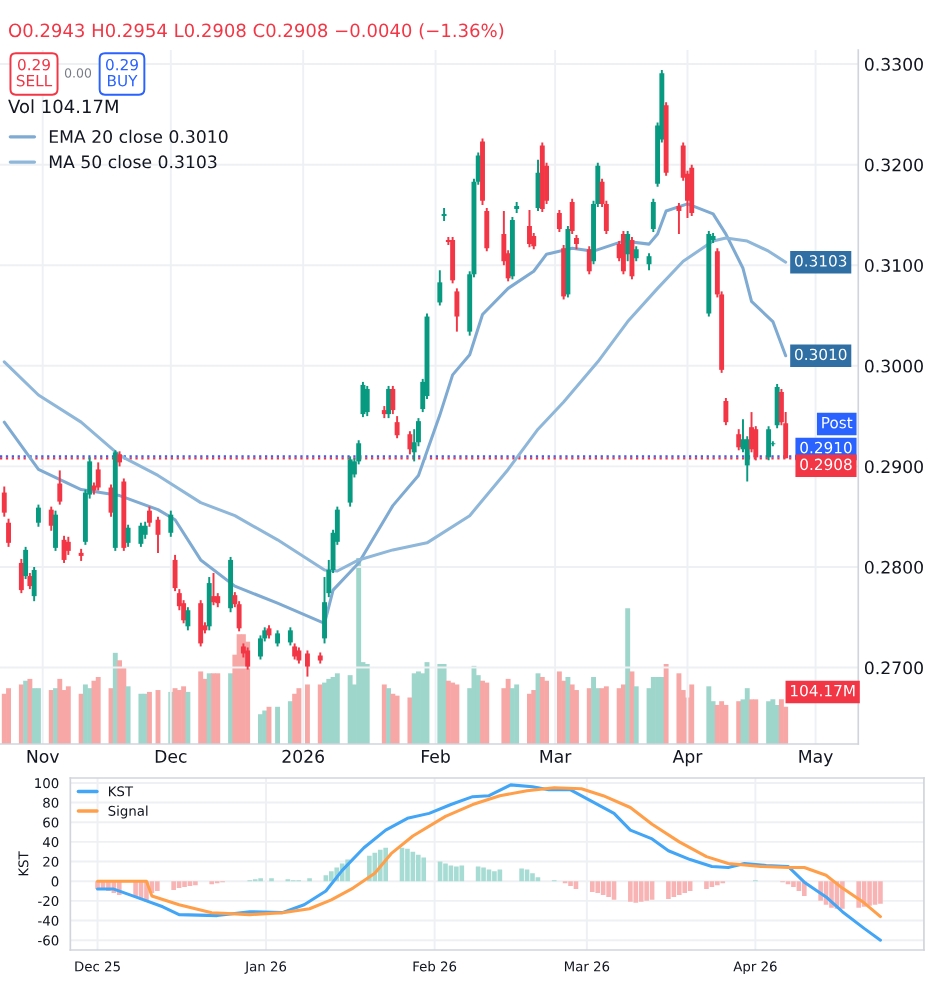  Describe the element at coordinates (63, 106) in the screenshot. I see `annotation: Vol 104.17M` at that location.